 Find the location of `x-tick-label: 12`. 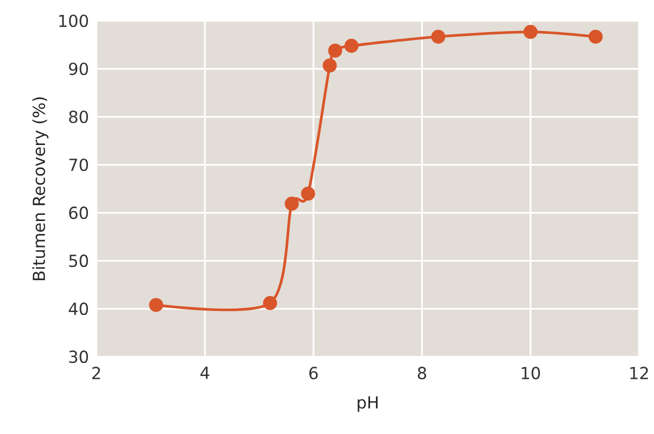

x-tick-label: 12 is located at coordinates (639, 372).